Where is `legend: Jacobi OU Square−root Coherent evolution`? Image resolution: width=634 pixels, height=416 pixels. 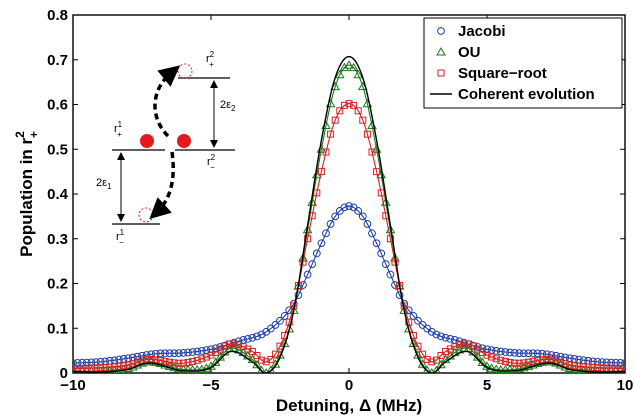 legend: Jacobi OU Square−root Coherent evolution is located at coordinates (523, 63).